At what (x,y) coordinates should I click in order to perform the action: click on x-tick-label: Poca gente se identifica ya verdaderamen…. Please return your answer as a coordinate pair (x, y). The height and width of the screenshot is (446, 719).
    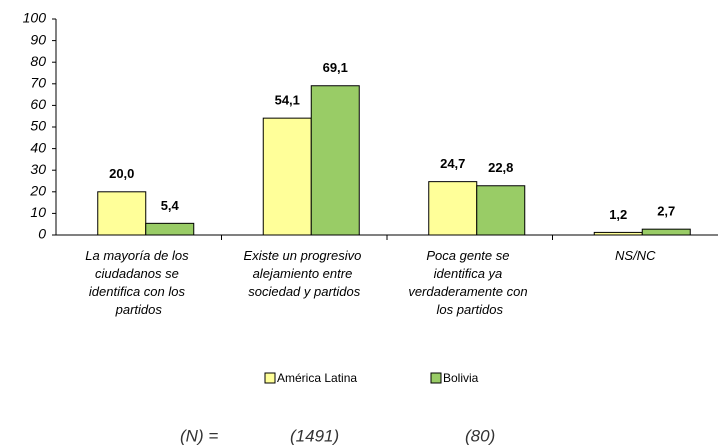
    Looking at the image, I should click on (469, 282).